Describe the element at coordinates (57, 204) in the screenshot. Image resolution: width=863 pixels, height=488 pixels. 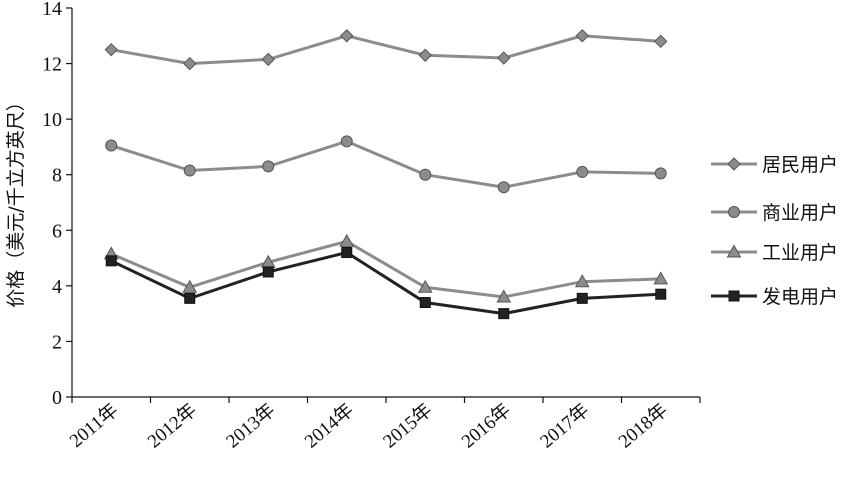
I see `y-axis: 0 2 4 6 8 10 12 14` at that location.